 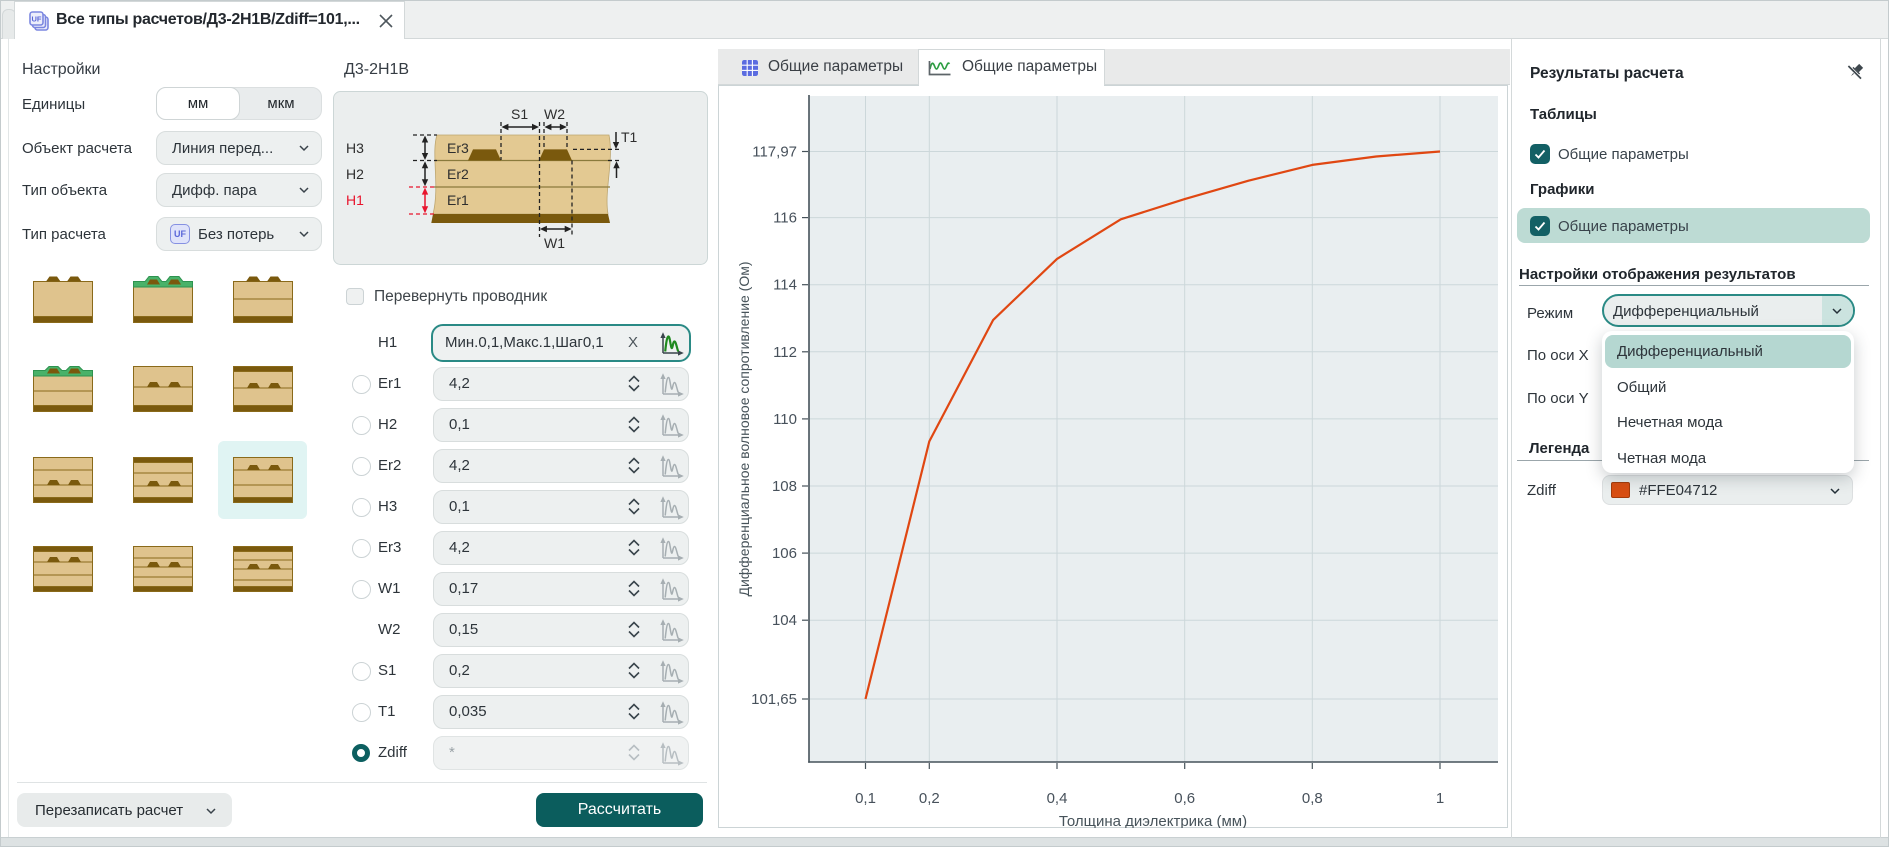 What do you see at coordinates (785, 352) in the screenshot?
I see `svg-text: 112` at bounding box center [785, 352].